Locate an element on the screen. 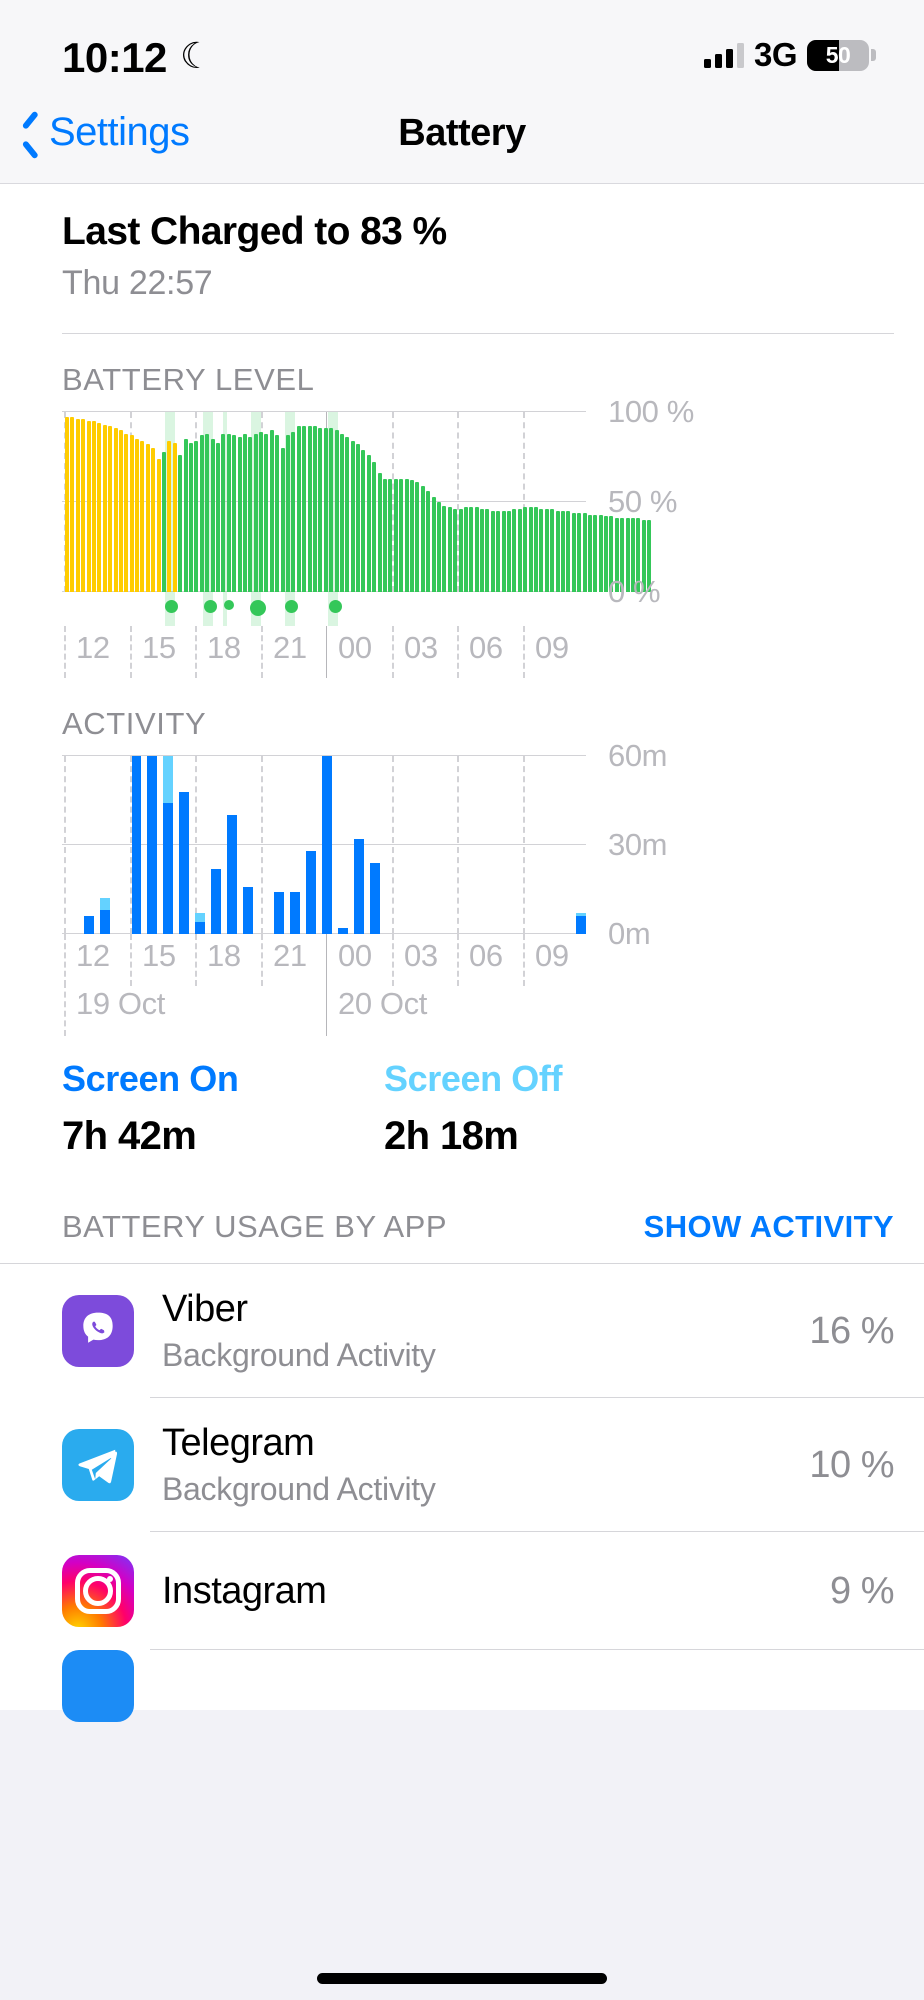 This screenshot has height=2000, width=924. list-item: Viber Background Activity 16 % is located at coordinates (462, 1331).